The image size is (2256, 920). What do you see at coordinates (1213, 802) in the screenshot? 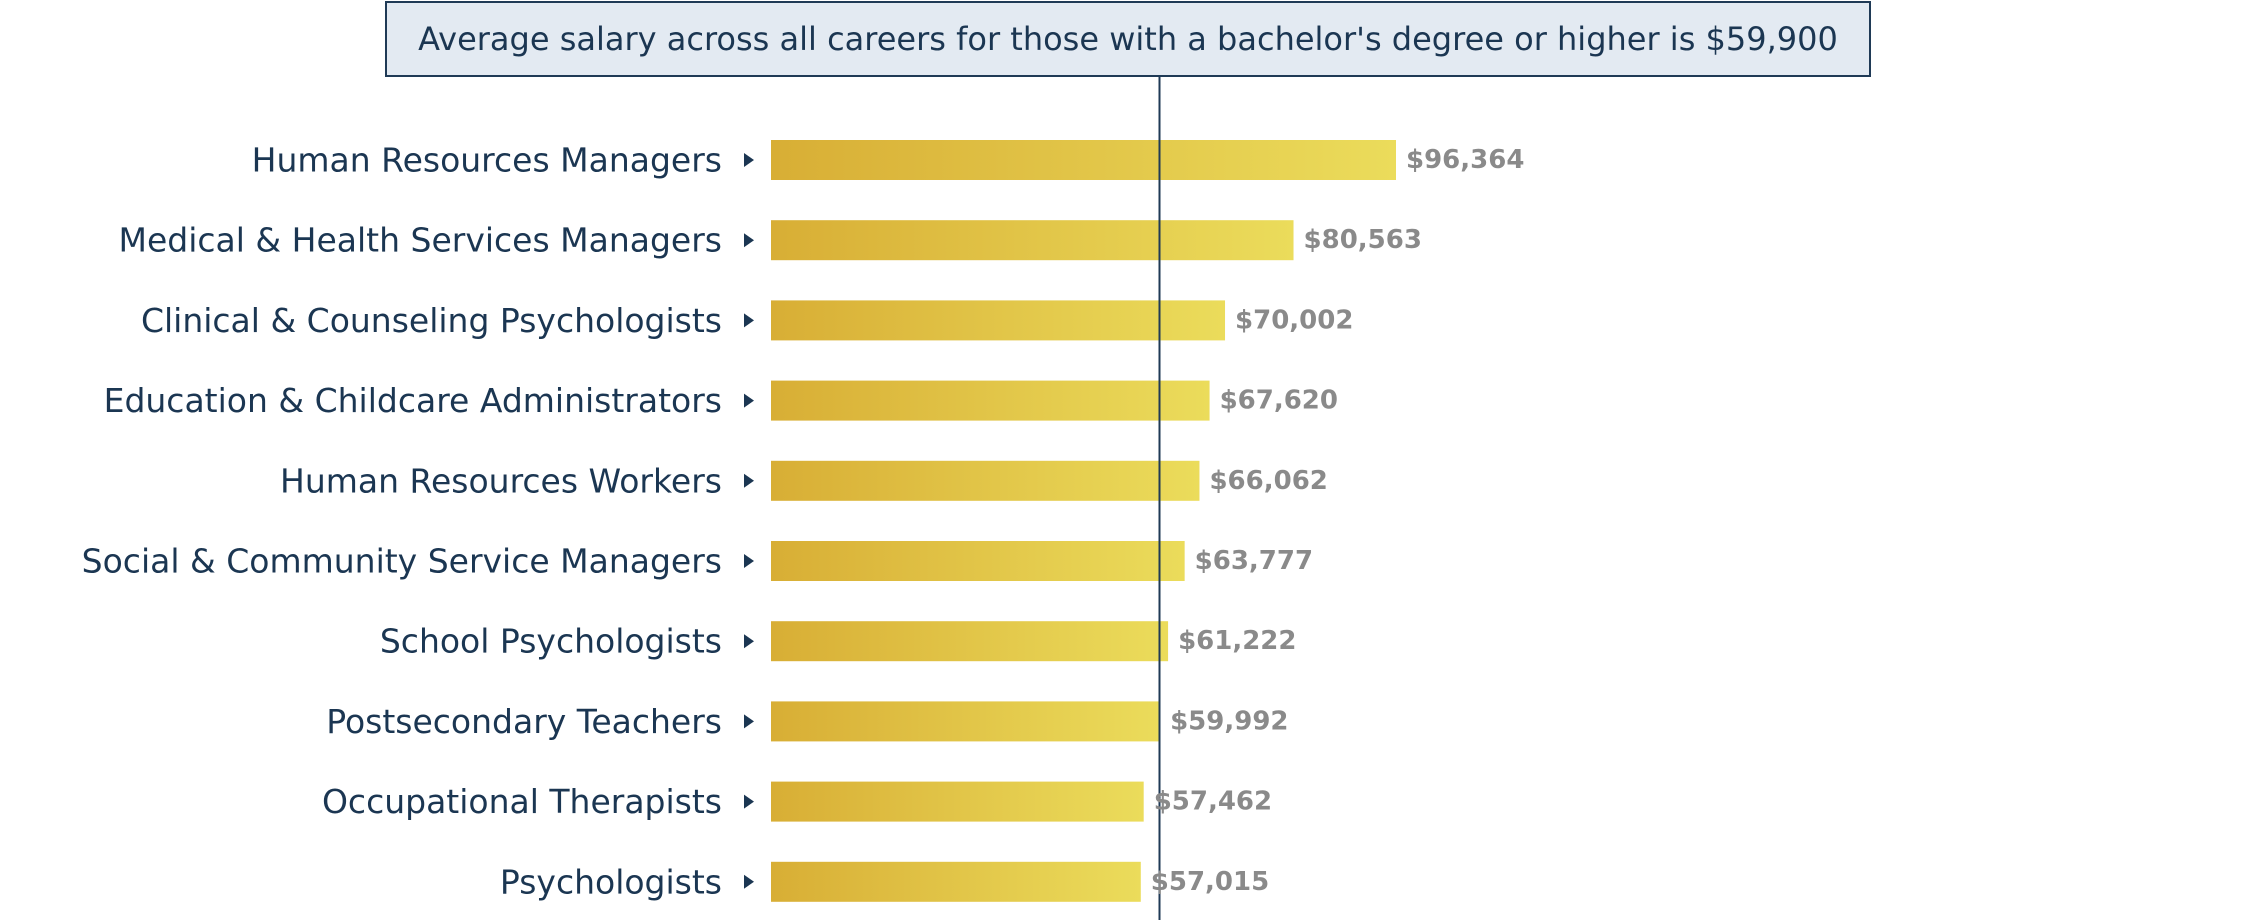
I see `value-label: $57,462` at bounding box center [1213, 802].